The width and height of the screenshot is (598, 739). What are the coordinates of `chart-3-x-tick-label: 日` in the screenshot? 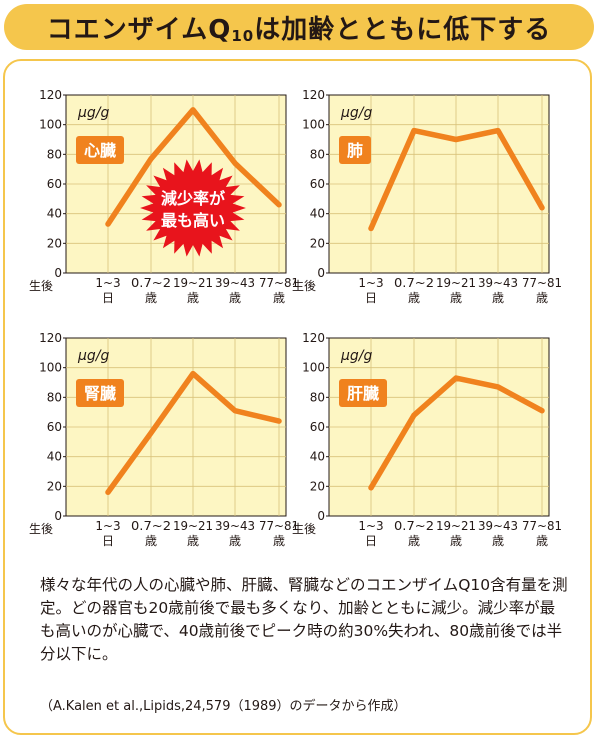 It's located at (108, 541).